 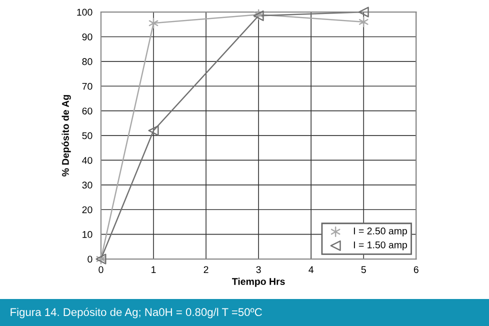 I want to click on y-tick-label: 70, so click(x=87, y=86).